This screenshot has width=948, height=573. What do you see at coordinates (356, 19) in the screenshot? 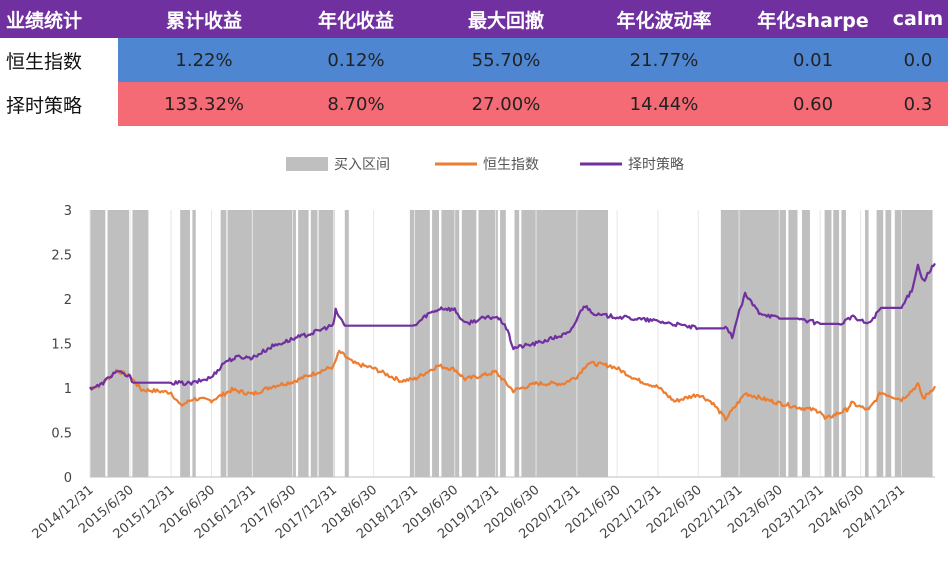
I see `header-cell: 年化收益` at bounding box center [356, 19].